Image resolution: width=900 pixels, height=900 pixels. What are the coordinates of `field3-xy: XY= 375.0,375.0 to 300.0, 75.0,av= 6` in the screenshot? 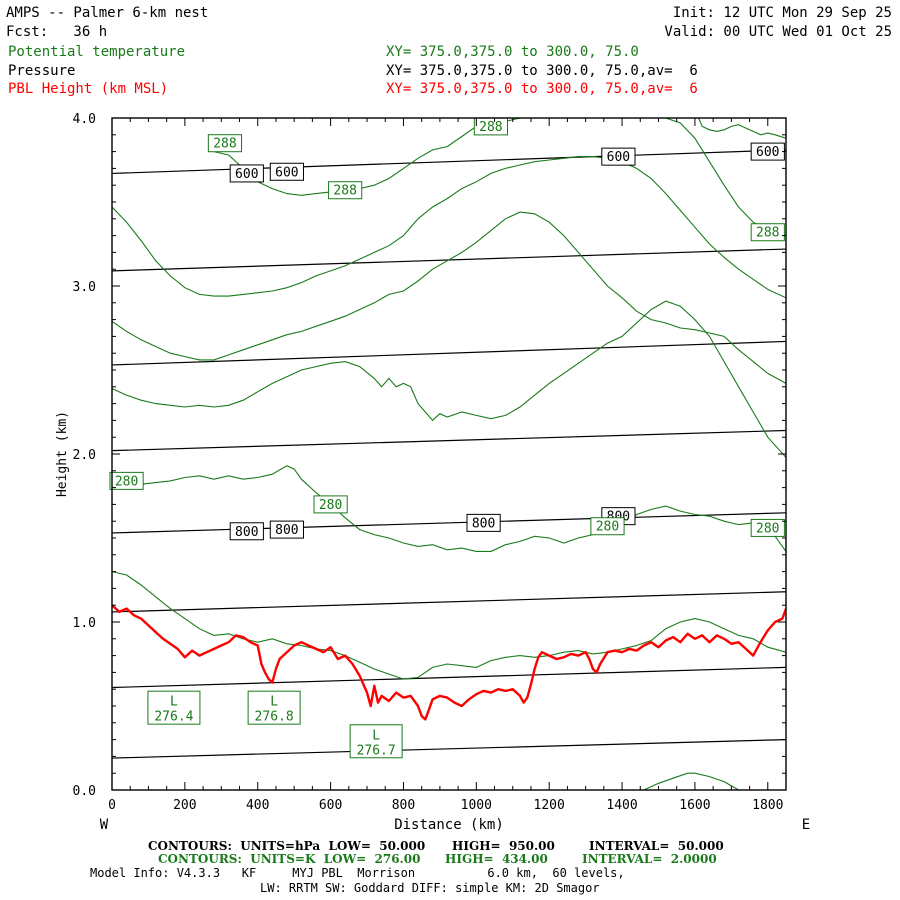 It's located at (542, 89).